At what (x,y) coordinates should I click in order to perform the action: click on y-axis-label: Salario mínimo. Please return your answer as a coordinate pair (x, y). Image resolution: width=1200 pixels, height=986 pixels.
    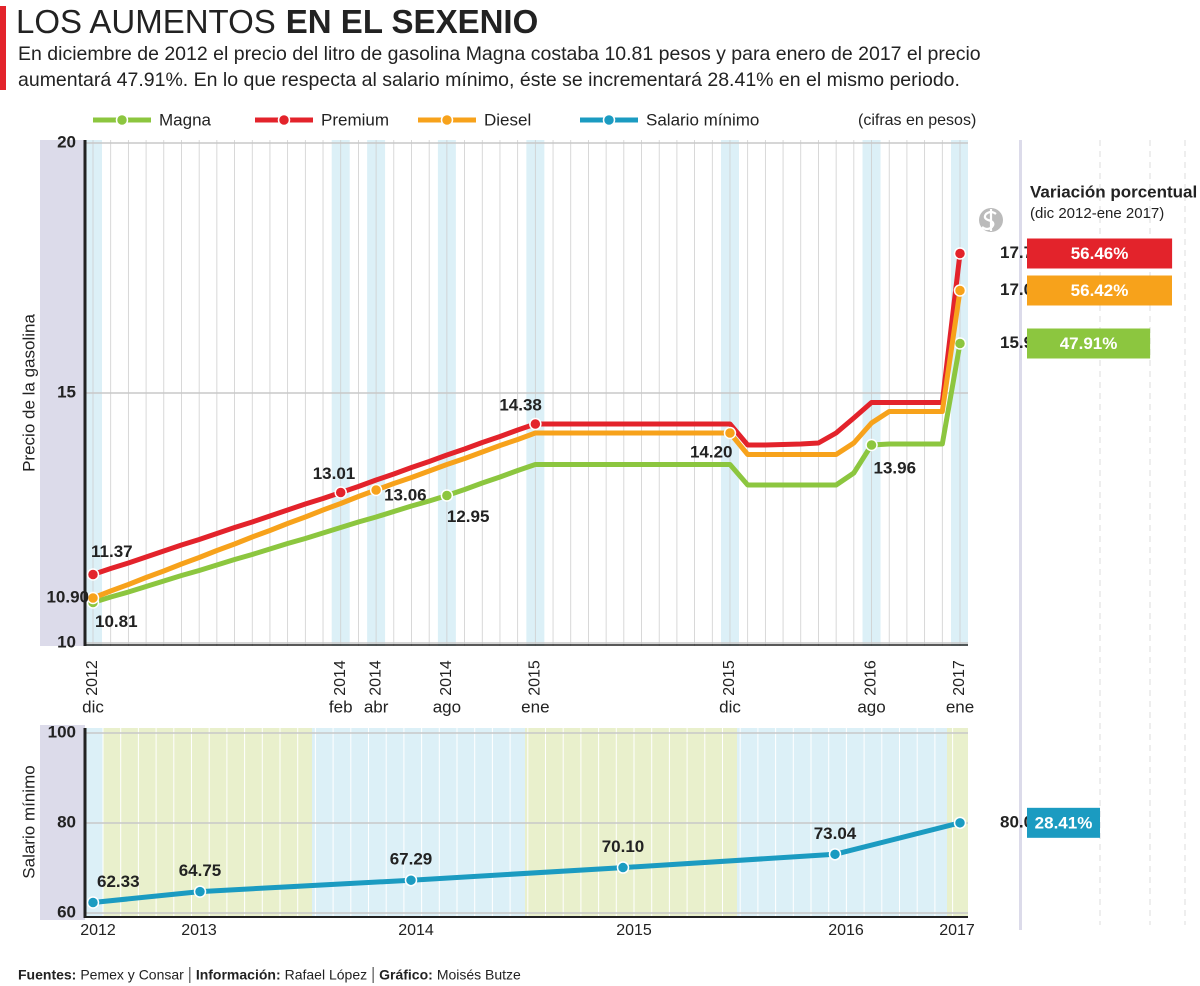
    Looking at the image, I should click on (28, 821).